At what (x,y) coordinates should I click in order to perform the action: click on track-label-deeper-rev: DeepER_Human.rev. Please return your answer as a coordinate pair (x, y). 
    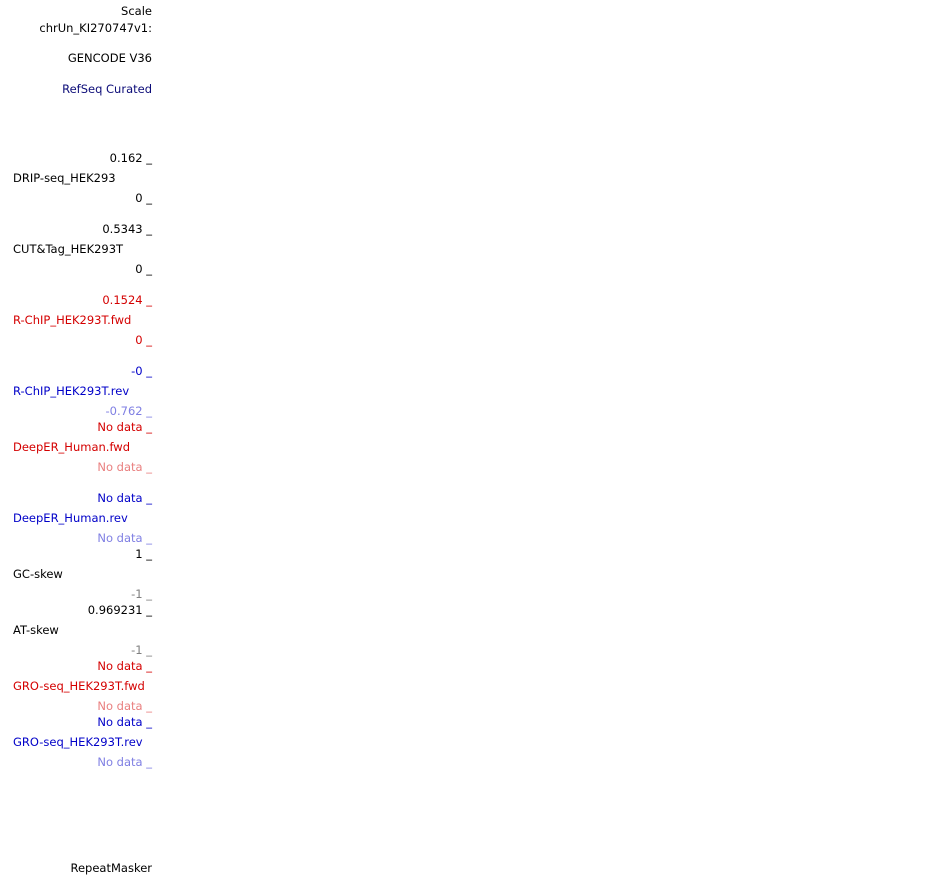
    Looking at the image, I should click on (70, 518).